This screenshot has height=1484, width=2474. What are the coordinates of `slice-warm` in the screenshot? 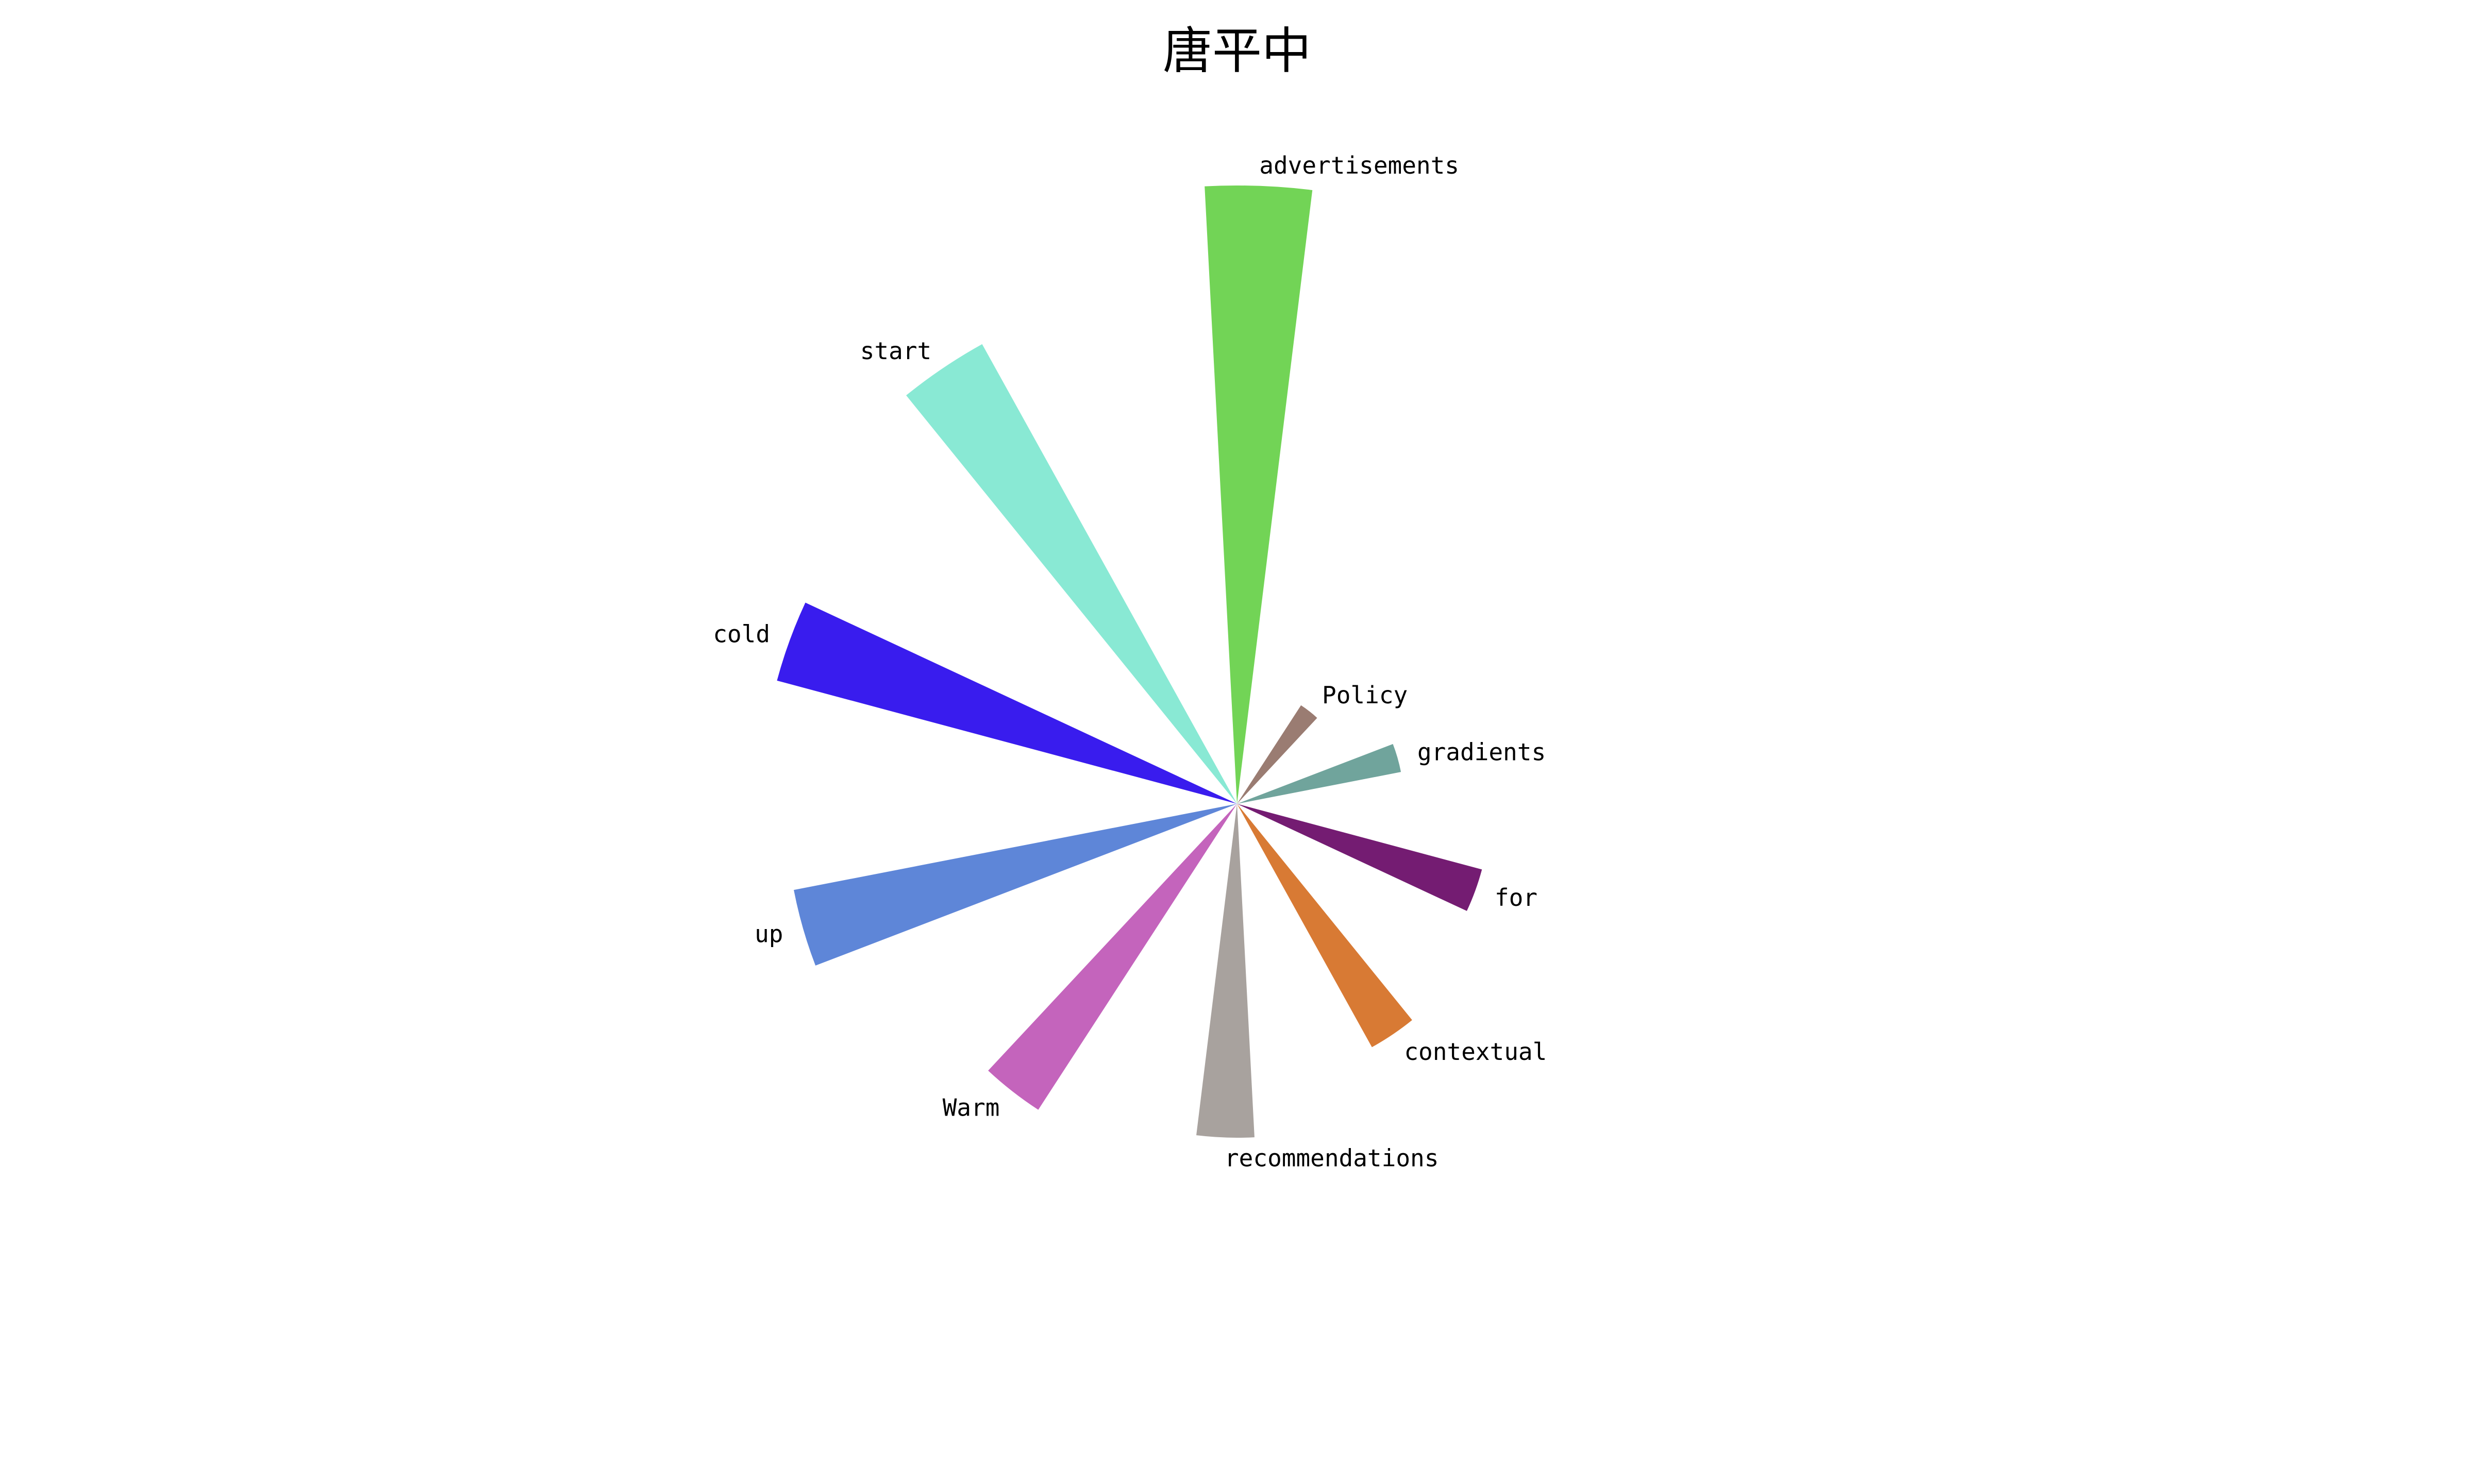 It's located at (1112, 957).